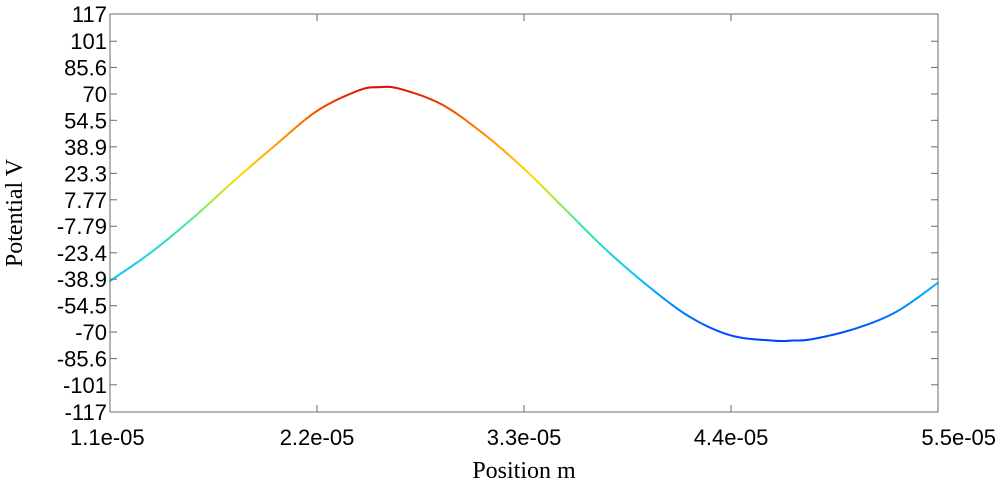  What do you see at coordinates (524, 471) in the screenshot?
I see `x-axis-title: Position m` at bounding box center [524, 471].